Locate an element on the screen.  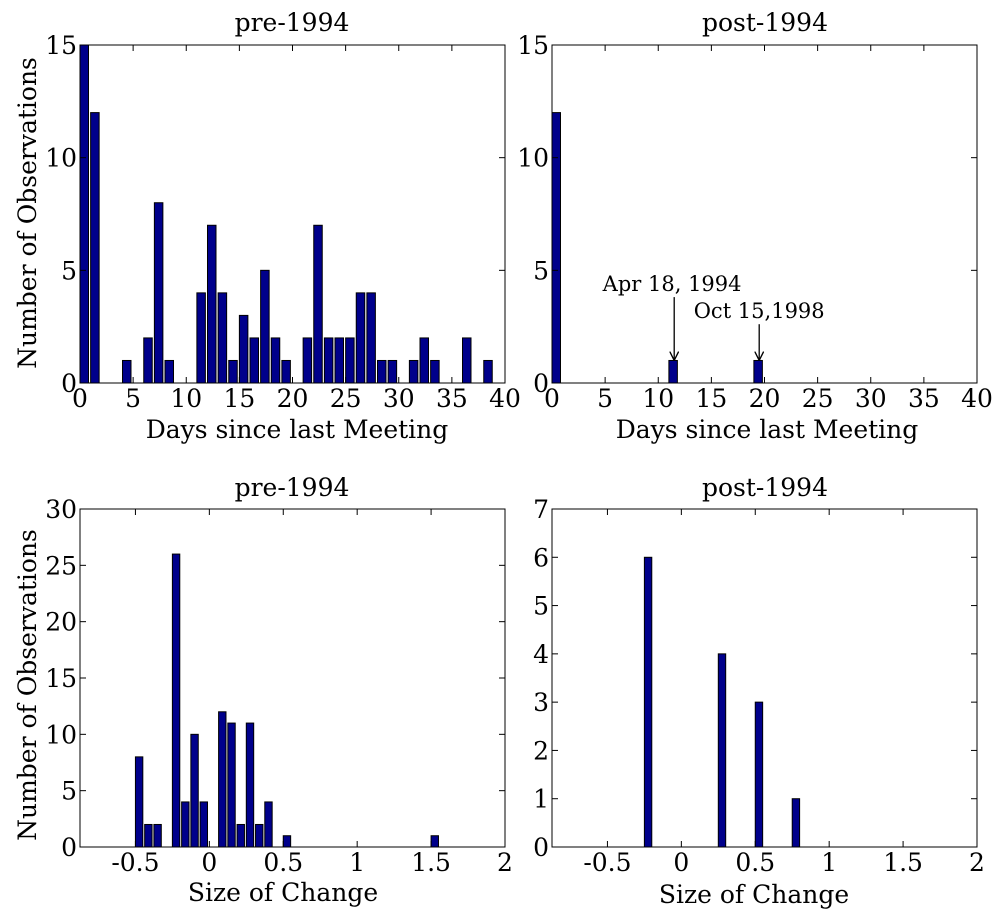
x-axis-label: Days since last Meeting is located at coordinates (767, 429).